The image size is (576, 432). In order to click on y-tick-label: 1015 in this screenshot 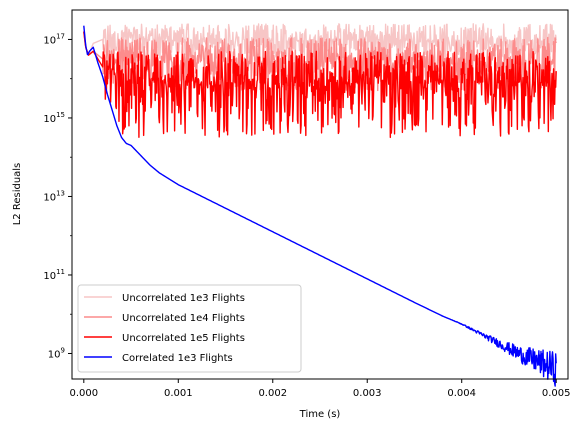, I will do `click(54, 118)`.